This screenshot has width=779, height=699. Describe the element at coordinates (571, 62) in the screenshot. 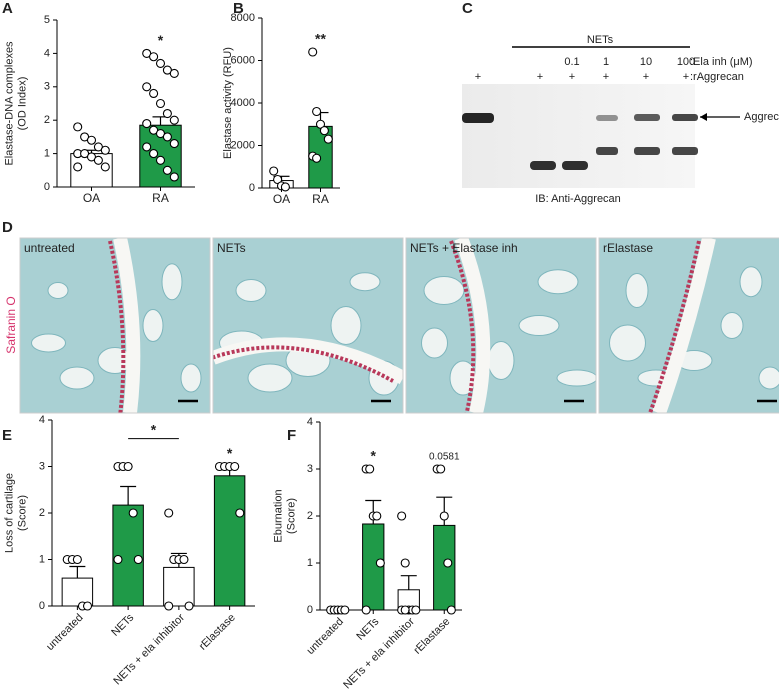

I see `lane-conc: 0.1` at that location.